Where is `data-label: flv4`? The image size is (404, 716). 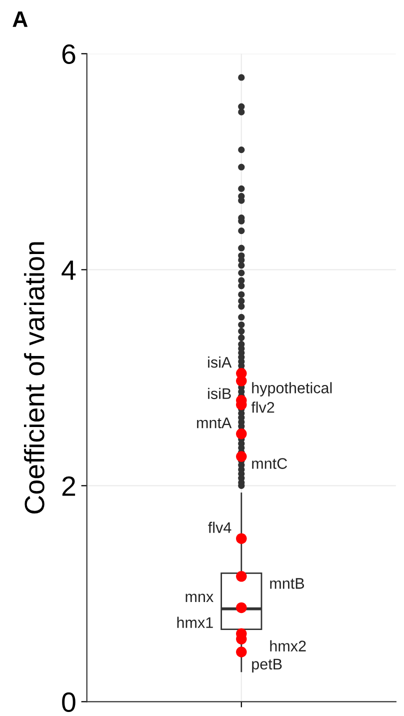
data-label: flv4 is located at coordinates (220, 527).